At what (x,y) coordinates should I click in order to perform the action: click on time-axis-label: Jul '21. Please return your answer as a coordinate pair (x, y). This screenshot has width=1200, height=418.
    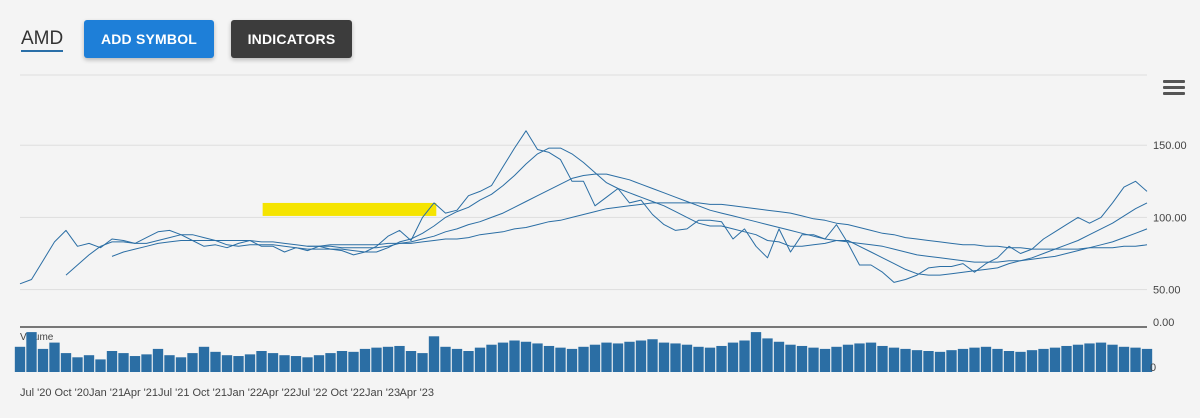
    Looking at the image, I should click on (173, 393).